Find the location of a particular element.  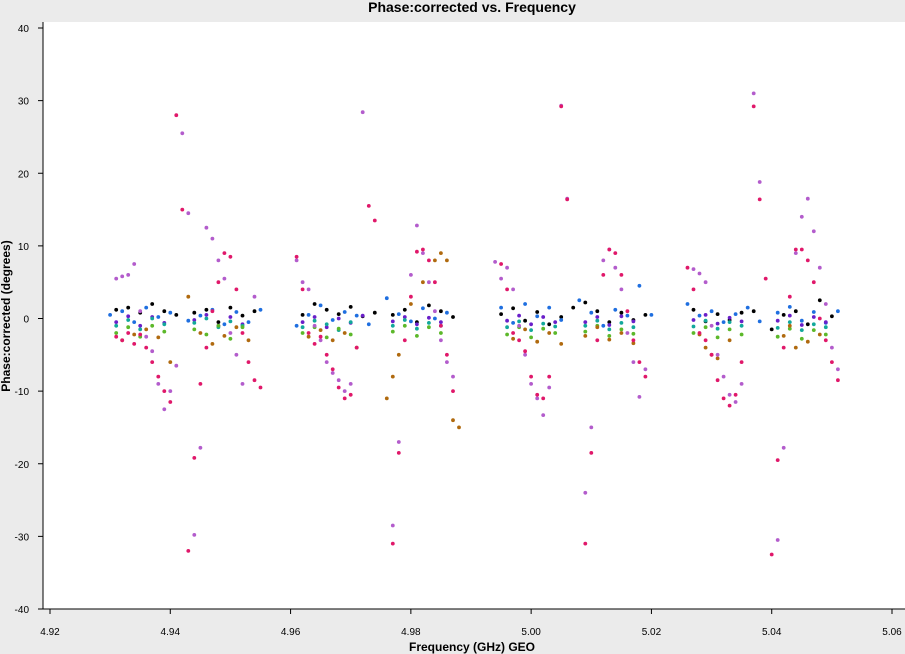

y-tick-label: -30 is located at coordinates (22, 537).